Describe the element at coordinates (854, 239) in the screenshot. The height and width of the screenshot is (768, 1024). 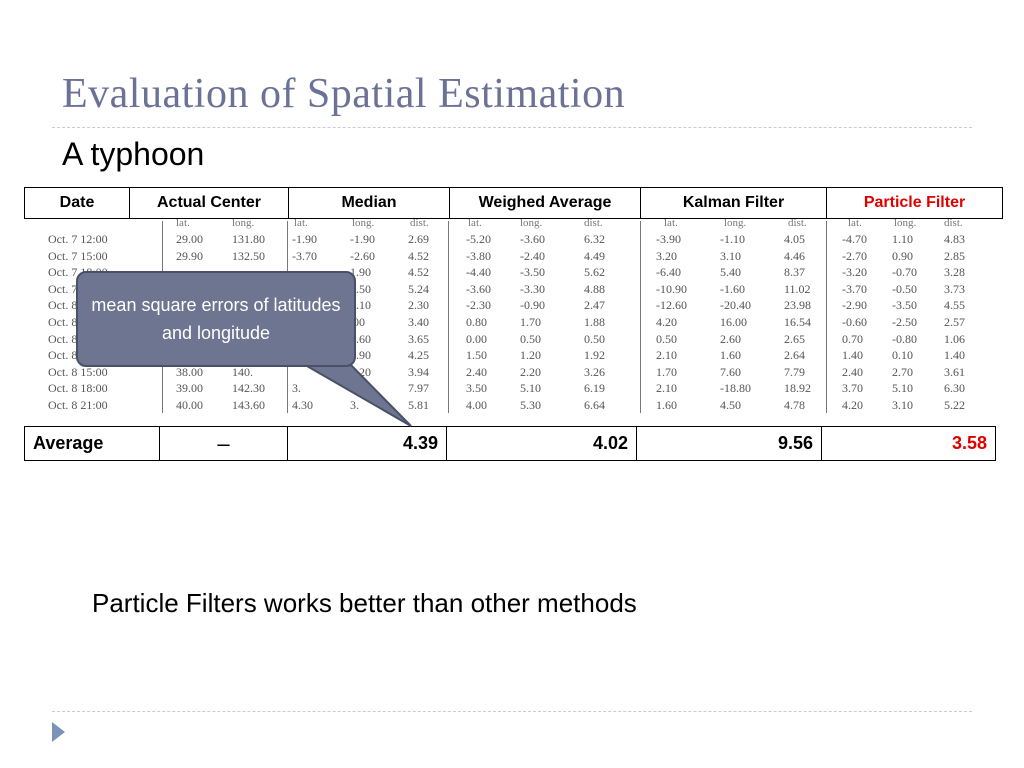
I see `row-value: -4.70` at that location.